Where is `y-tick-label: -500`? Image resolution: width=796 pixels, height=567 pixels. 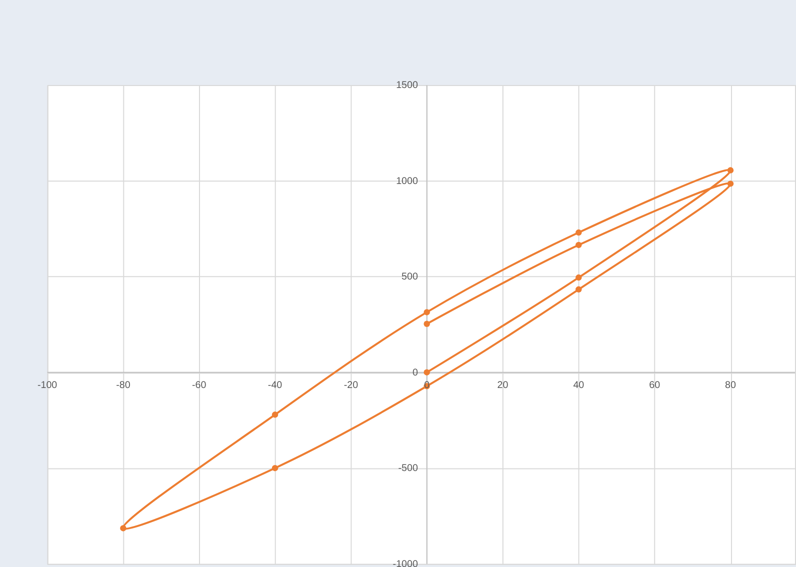
y-tick-label: -500 is located at coordinates (408, 468).